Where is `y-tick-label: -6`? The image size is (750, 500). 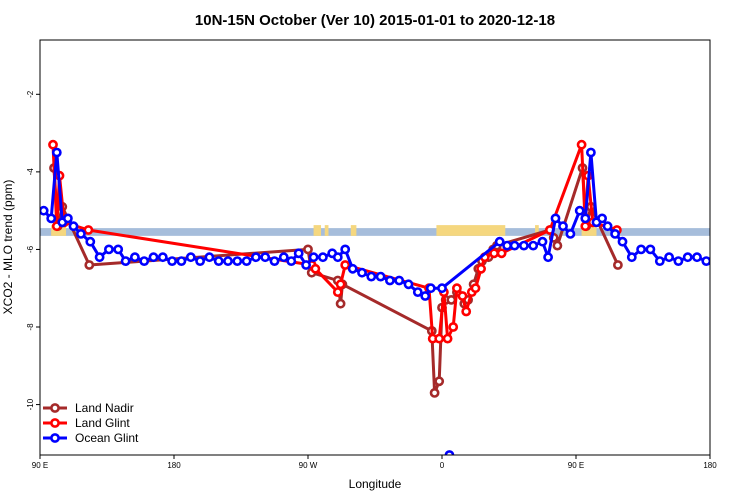 y-tick-label: -6 is located at coordinates (30, 249).